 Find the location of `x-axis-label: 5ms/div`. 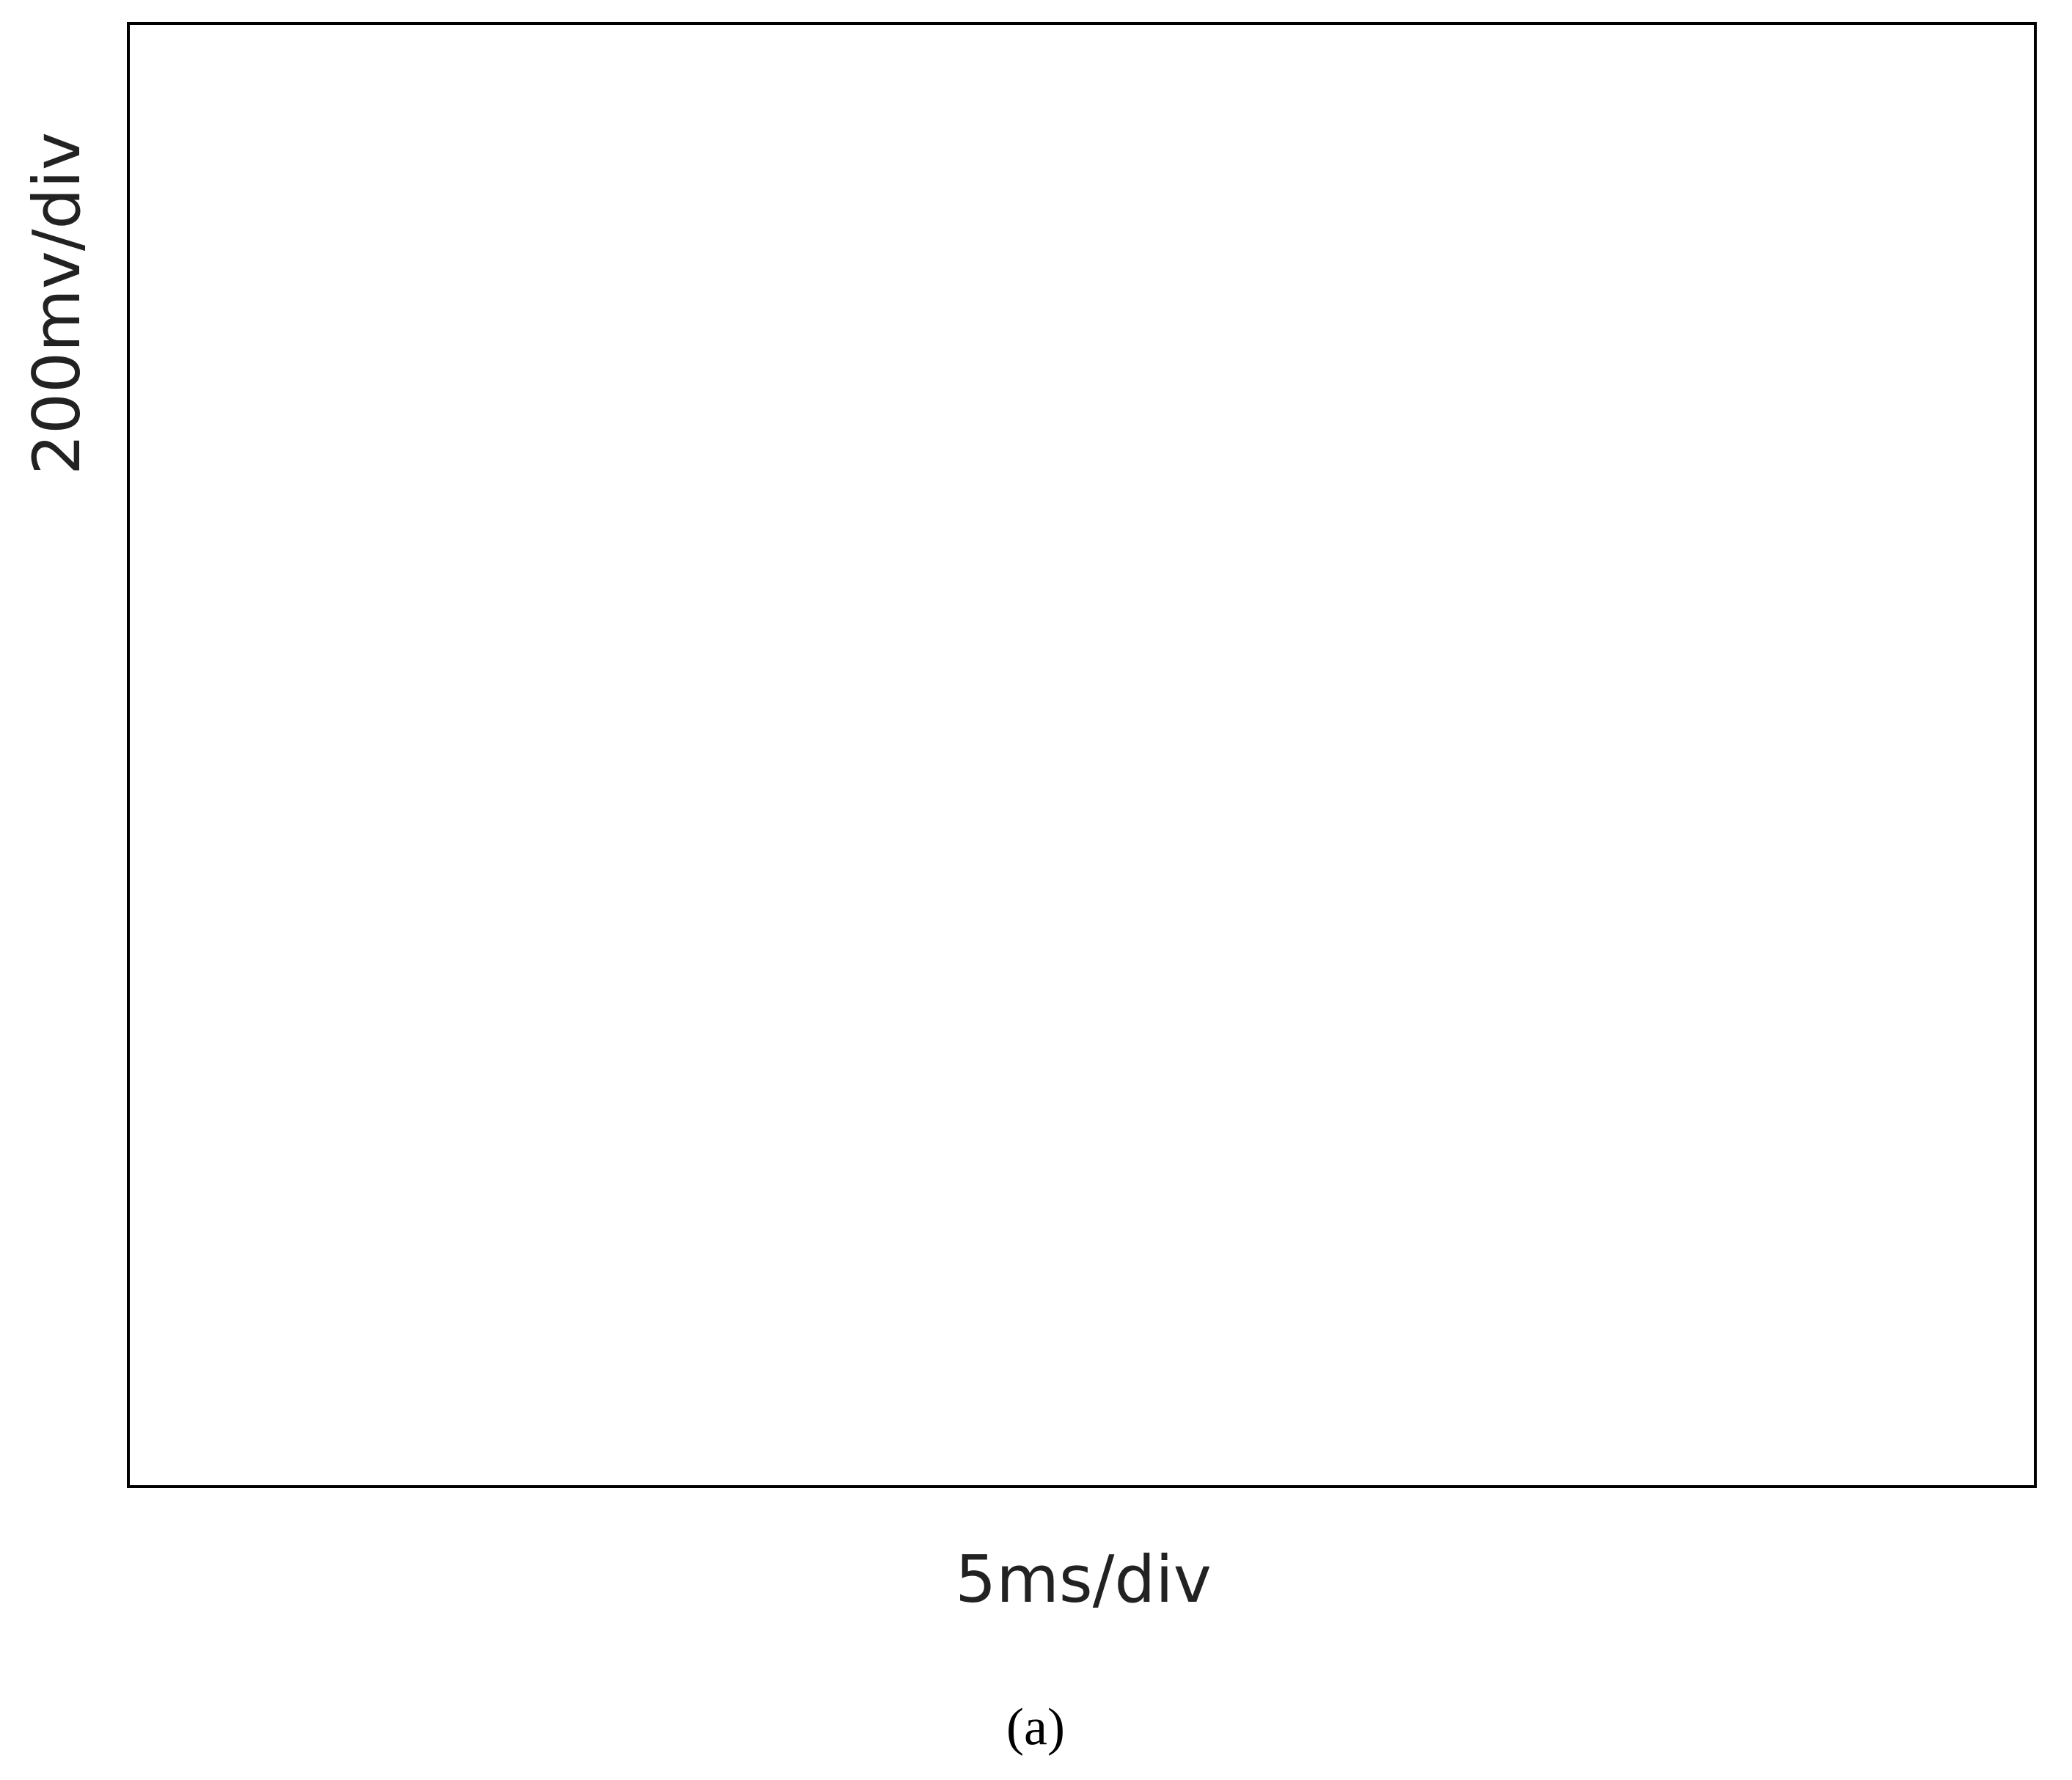

x-axis-label: 5ms/div is located at coordinates (1083, 1579).